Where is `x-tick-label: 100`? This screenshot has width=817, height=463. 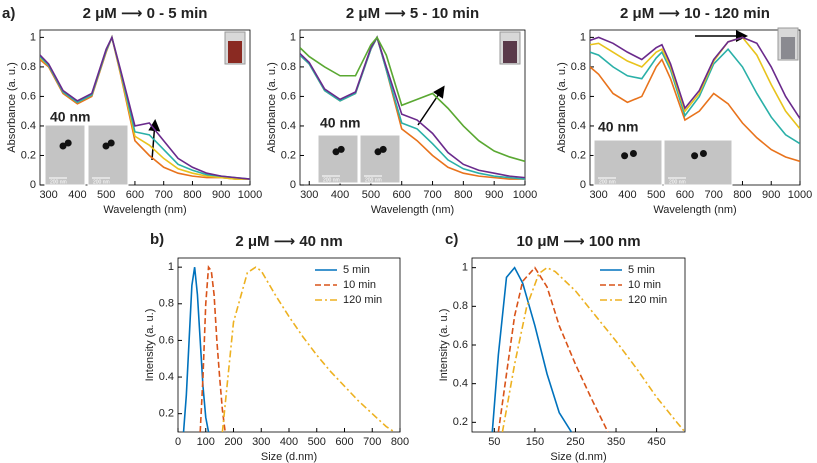
x-tick-label: 100 is located at coordinates (206, 442).